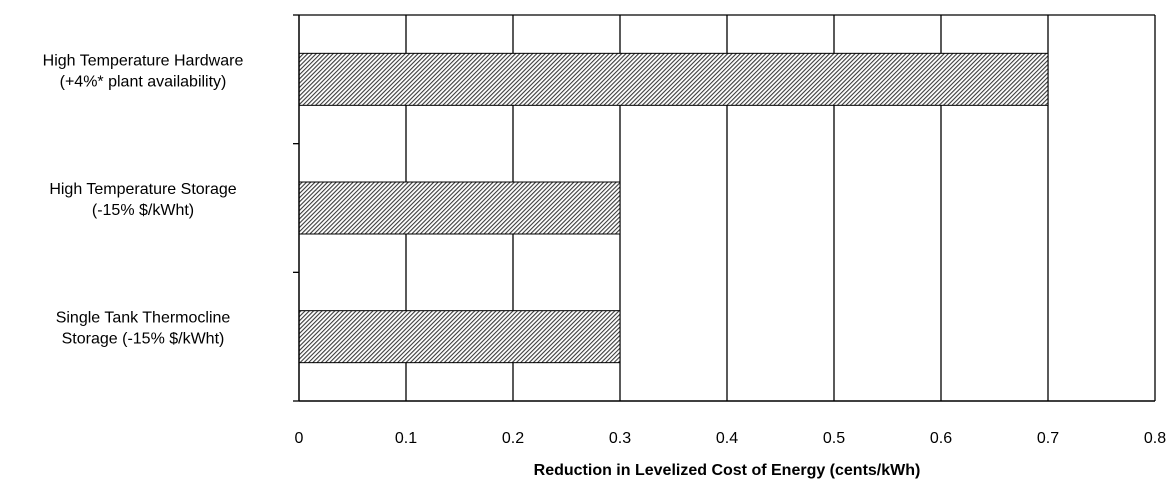 The image size is (1170, 482). What do you see at coordinates (834, 438) in the screenshot?
I see `x-tick-label: 0.5` at bounding box center [834, 438].